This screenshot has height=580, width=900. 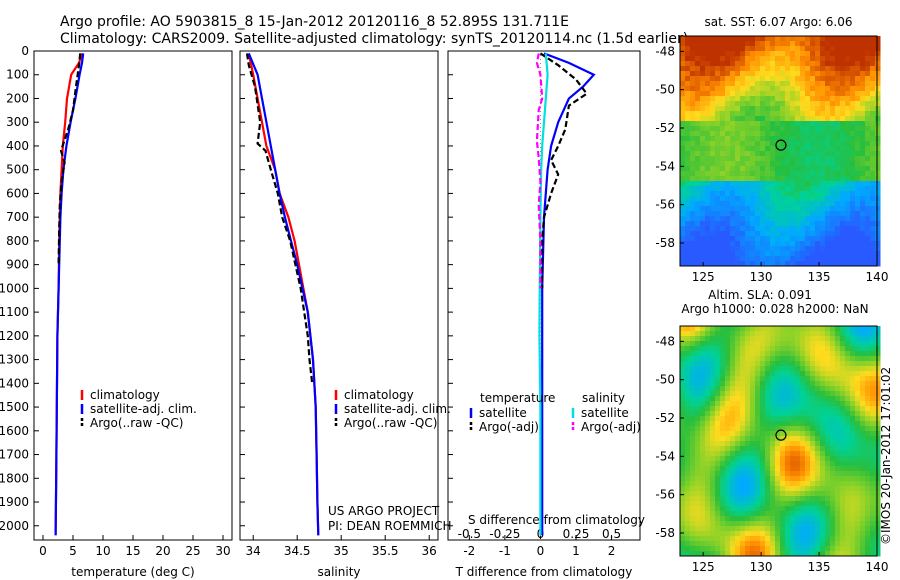 I want to click on y-tick-label: 200, so click(x=17, y=98).